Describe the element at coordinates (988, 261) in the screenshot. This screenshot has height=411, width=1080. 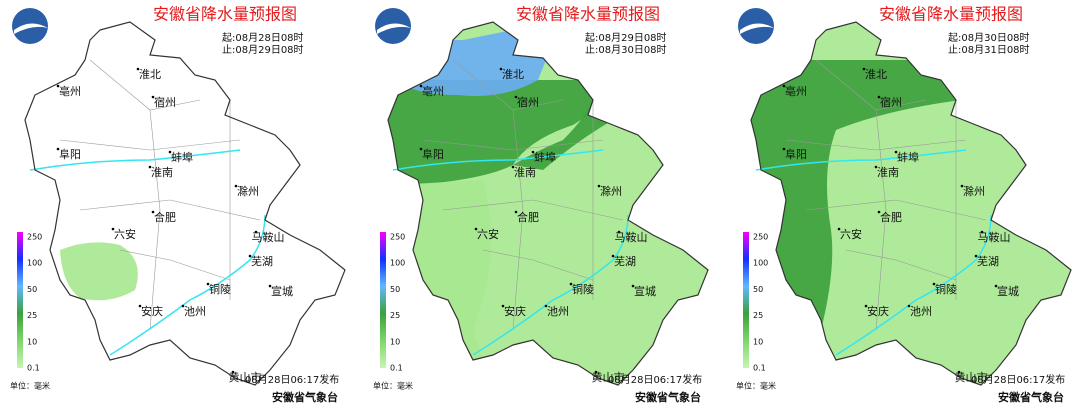
I see `city-label: 芜湖` at that location.